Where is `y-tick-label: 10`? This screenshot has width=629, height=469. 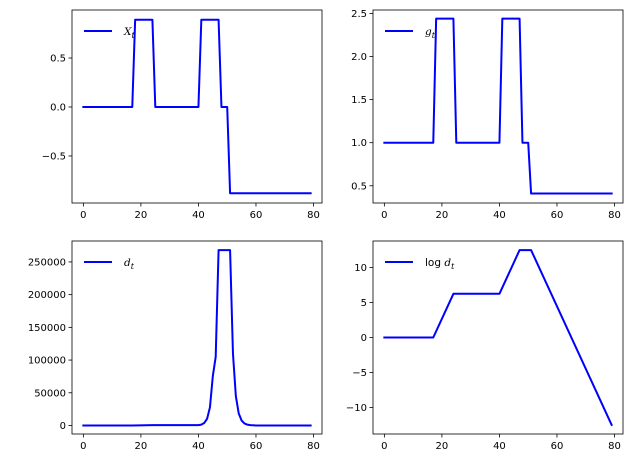 y-tick-label: 10 is located at coordinates (360, 268).